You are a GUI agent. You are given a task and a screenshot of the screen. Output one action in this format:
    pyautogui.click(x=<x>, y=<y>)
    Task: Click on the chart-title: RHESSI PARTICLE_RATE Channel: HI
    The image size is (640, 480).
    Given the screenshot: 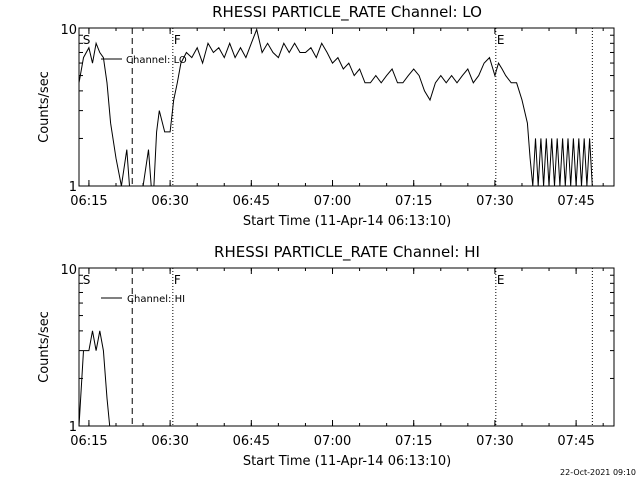 What is the action you would take?
    pyautogui.click(x=347, y=252)
    